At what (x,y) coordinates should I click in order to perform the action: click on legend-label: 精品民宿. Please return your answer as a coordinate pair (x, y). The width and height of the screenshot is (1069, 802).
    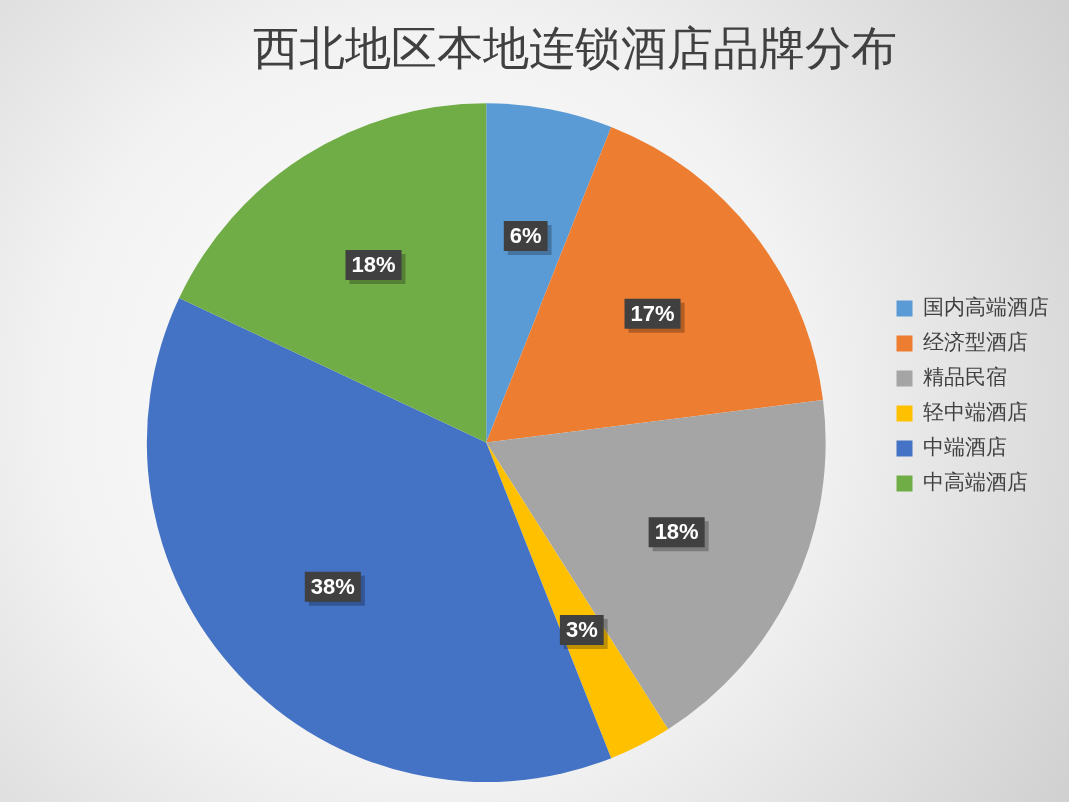
    Looking at the image, I should click on (965, 376).